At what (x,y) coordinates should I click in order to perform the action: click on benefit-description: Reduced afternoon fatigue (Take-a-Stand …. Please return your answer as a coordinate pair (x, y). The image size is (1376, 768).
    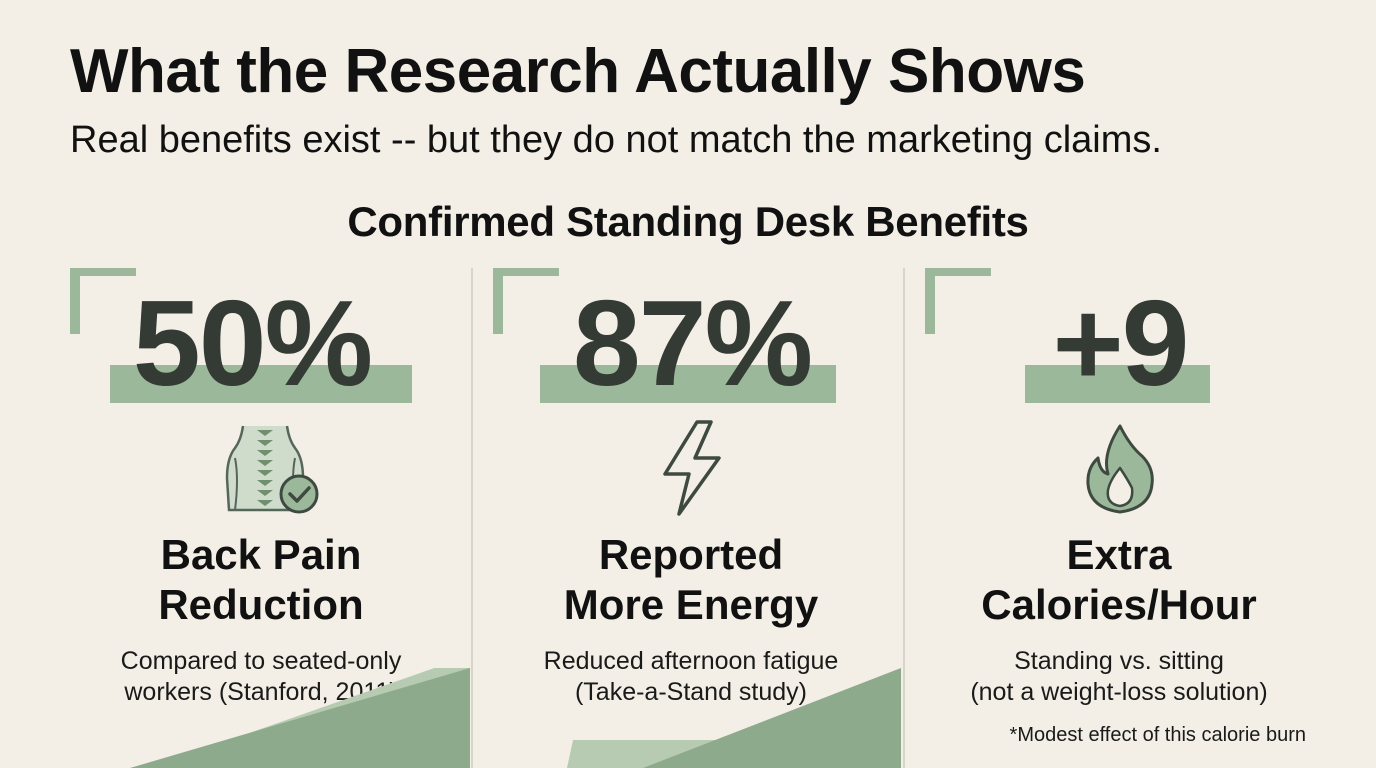
    Looking at the image, I should click on (691, 677).